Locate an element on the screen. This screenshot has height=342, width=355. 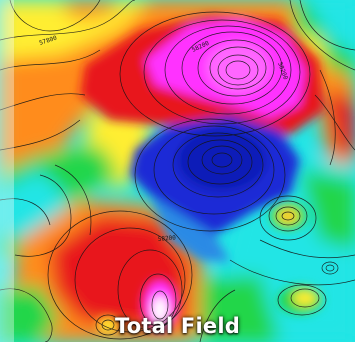
contour-label: 58200 is located at coordinates (167, 238).